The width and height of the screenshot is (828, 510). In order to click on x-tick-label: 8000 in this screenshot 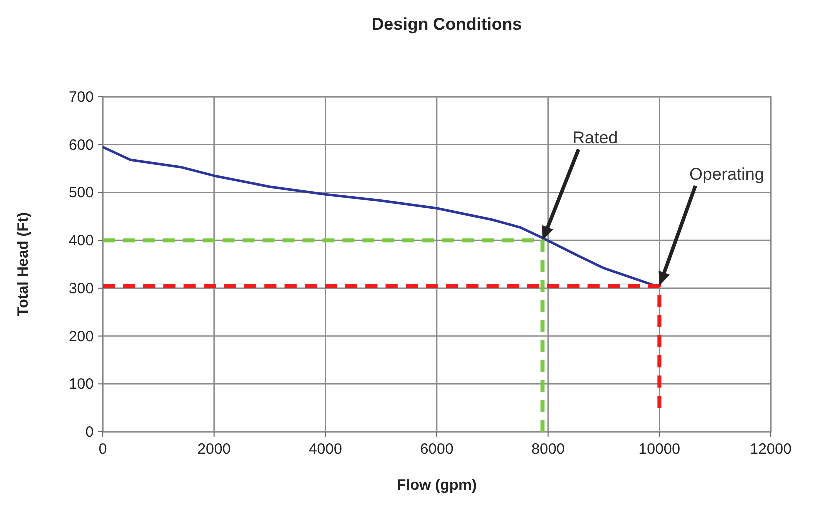, I will do `click(549, 449)`.